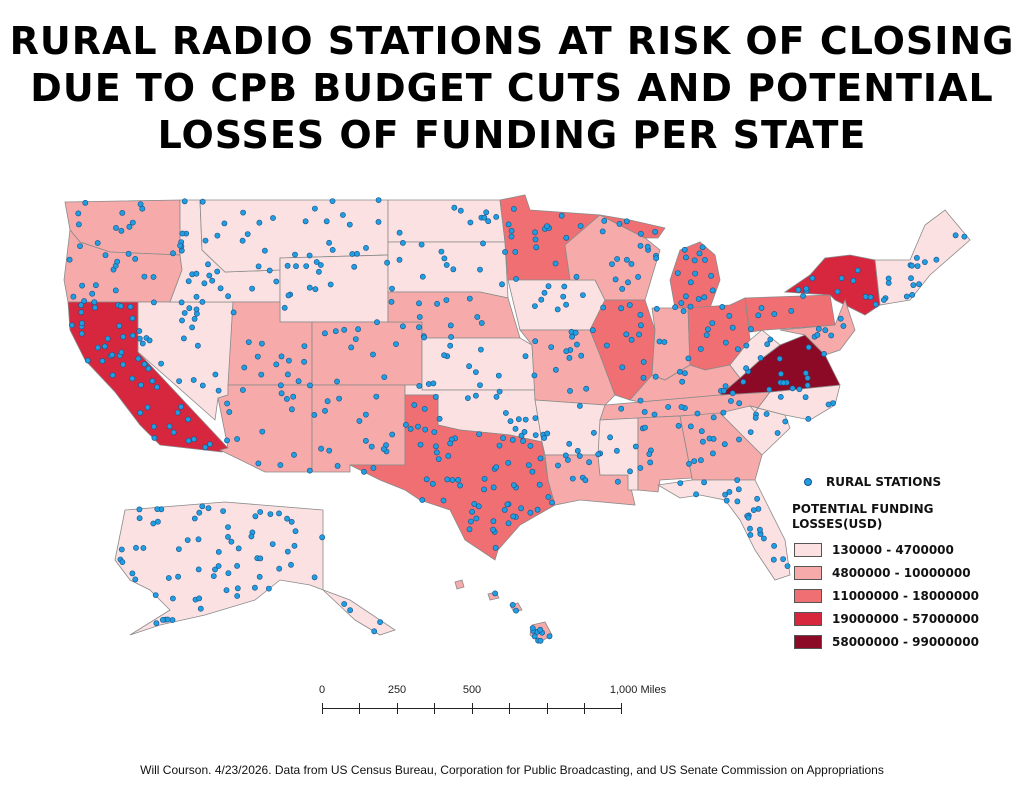 This screenshot has width=1024, height=791. What do you see at coordinates (922, 257) in the screenshot?
I see `state-new-england` at bounding box center [922, 257].